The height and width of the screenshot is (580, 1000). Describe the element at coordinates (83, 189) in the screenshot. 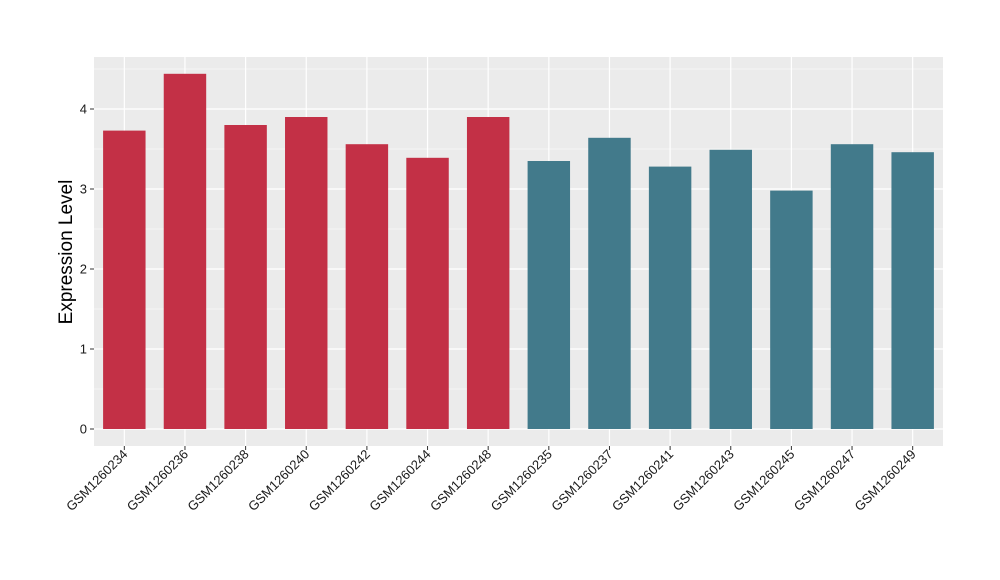

I see `y-tick-label: 3` at that location.